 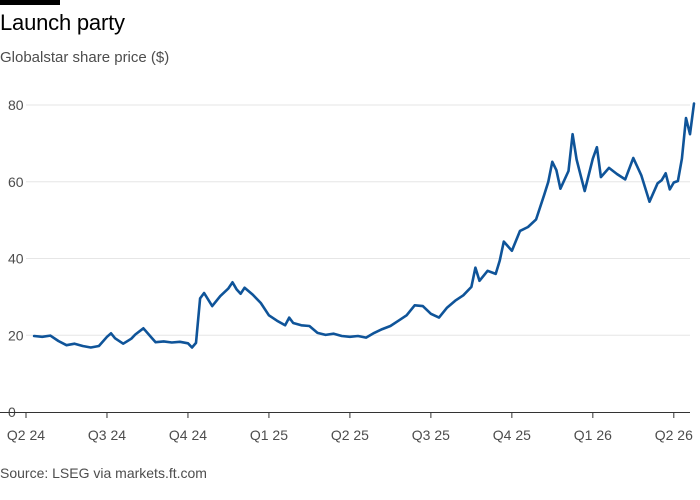 What do you see at coordinates (107, 435) in the screenshot?
I see `x-tick-label: Q3 24` at bounding box center [107, 435].